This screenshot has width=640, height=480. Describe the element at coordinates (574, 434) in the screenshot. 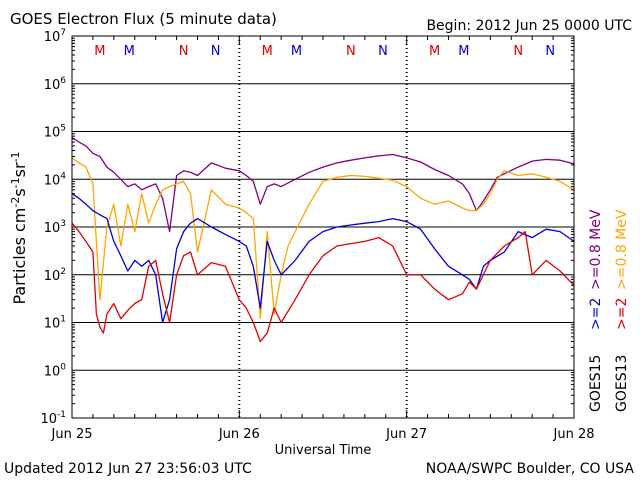

I see `x-tick-label: Jun 28` at that location.